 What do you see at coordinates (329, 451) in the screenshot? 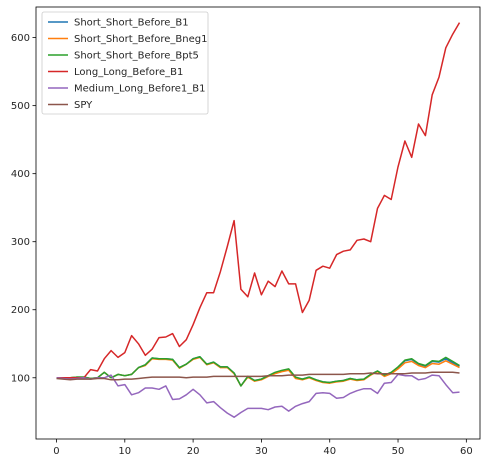
I see `x-tick-label: 40` at bounding box center [329, 451].